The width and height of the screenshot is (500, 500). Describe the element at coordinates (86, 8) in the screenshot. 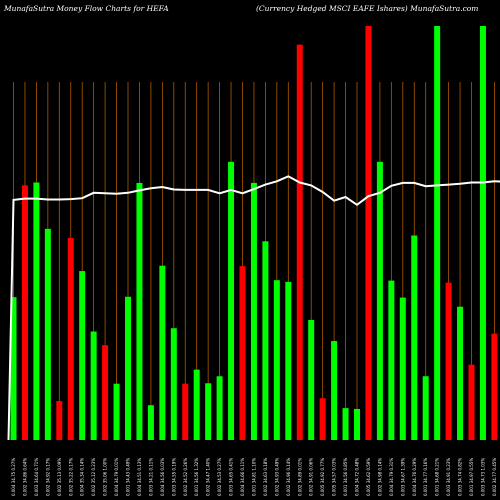

I see `chart-header-left: MunafaSutra Money Flow Charts for HEFA` at that location.